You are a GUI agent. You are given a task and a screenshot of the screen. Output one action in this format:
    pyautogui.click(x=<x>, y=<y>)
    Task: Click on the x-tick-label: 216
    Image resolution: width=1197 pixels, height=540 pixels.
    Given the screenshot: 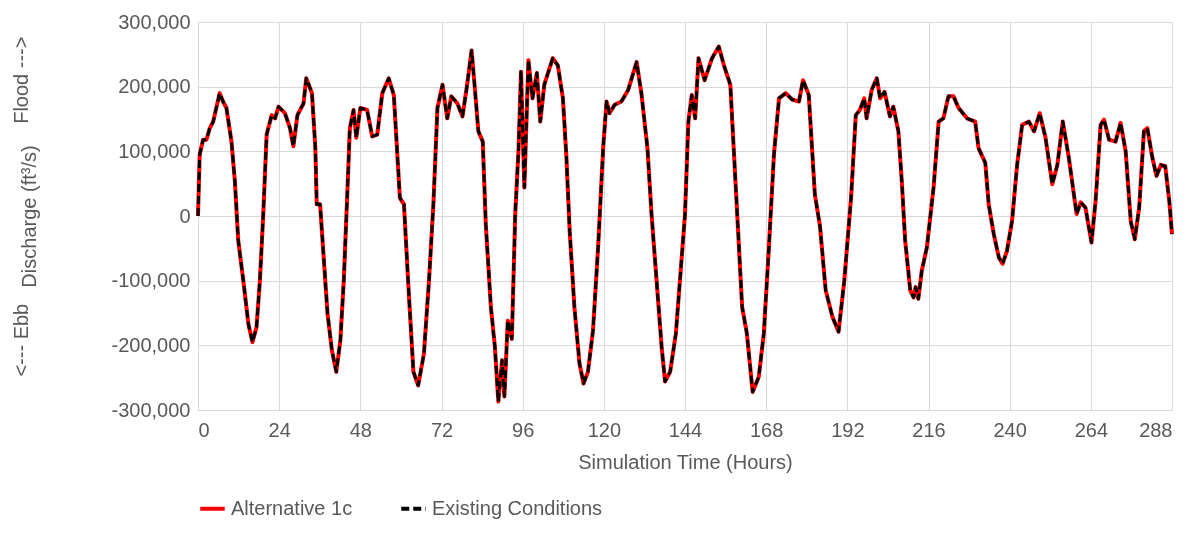 What is the action you would take?
    pyautogui.click(x=929, y=429)
    